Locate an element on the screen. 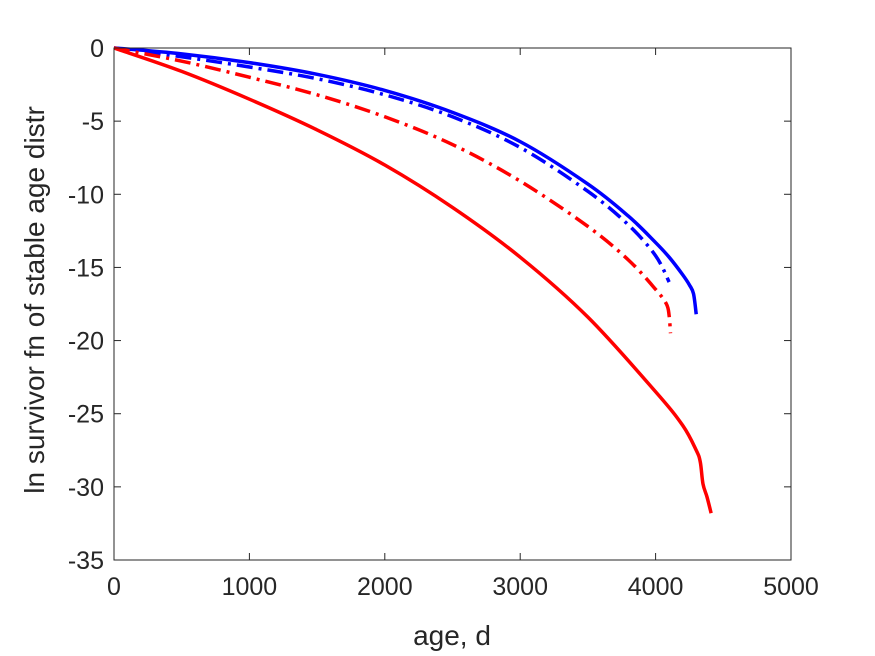 This screenshot has width=875, height=656. y-tick-label: -20 is located at coordinates (86, 342).